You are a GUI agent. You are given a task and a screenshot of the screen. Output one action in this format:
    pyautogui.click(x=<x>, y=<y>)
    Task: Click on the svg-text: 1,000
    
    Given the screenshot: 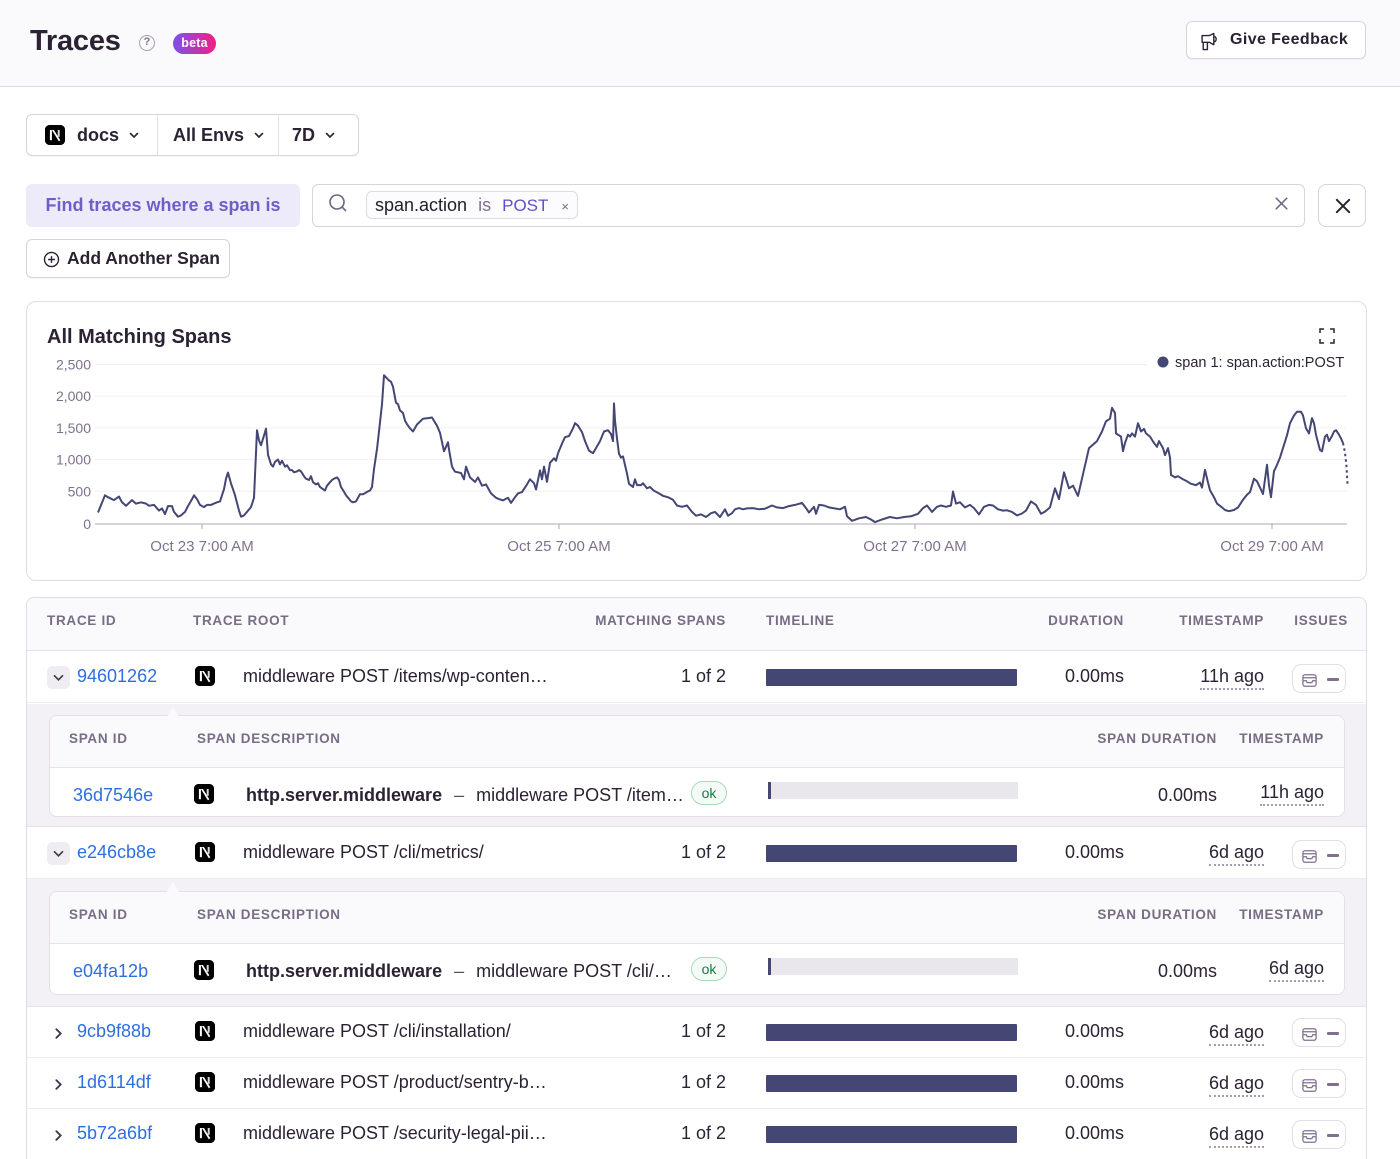 What is the action you would take?
    pyautogui.click(x=73, y=460)
    